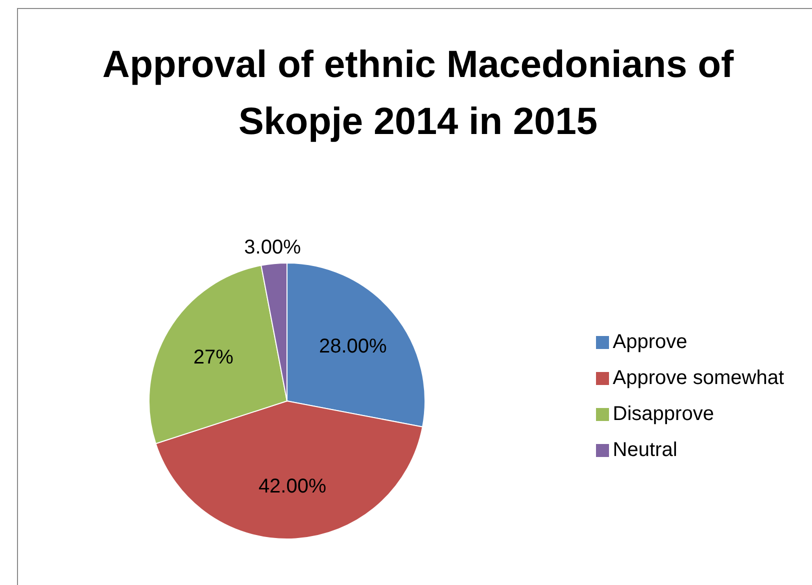 Image resolution: width=812 pixels, height=585 pixels. I want to click on data-label: 3.00%, so click(273, 247).